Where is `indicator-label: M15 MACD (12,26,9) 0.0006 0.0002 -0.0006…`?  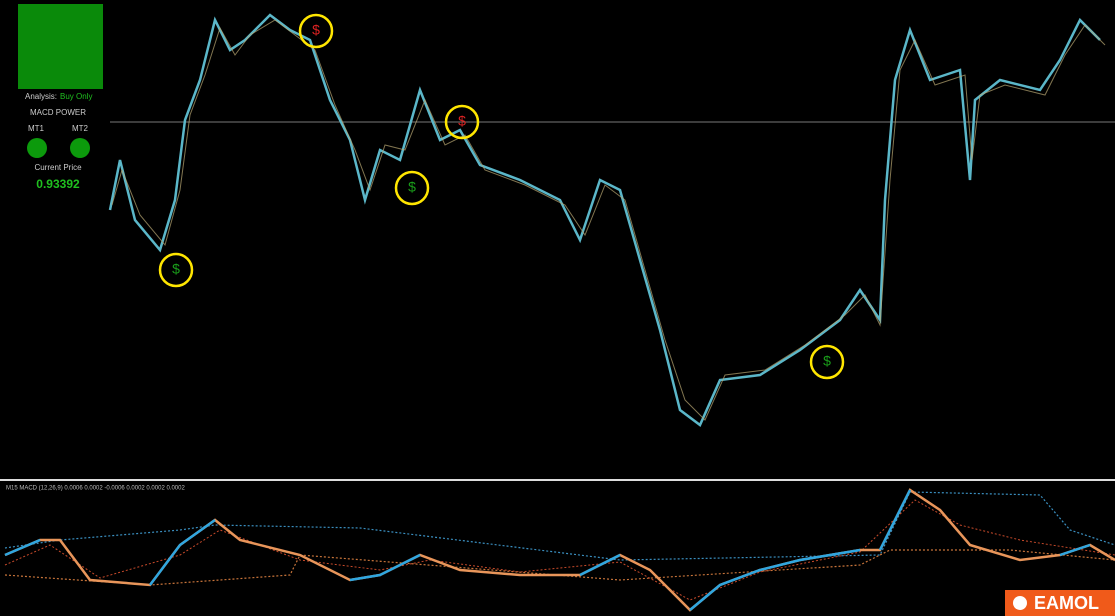 indicator-label: M15 MACD (12,26,9) 0.0006 0.0002 -0.0006… is located at coordinates (95, 489).